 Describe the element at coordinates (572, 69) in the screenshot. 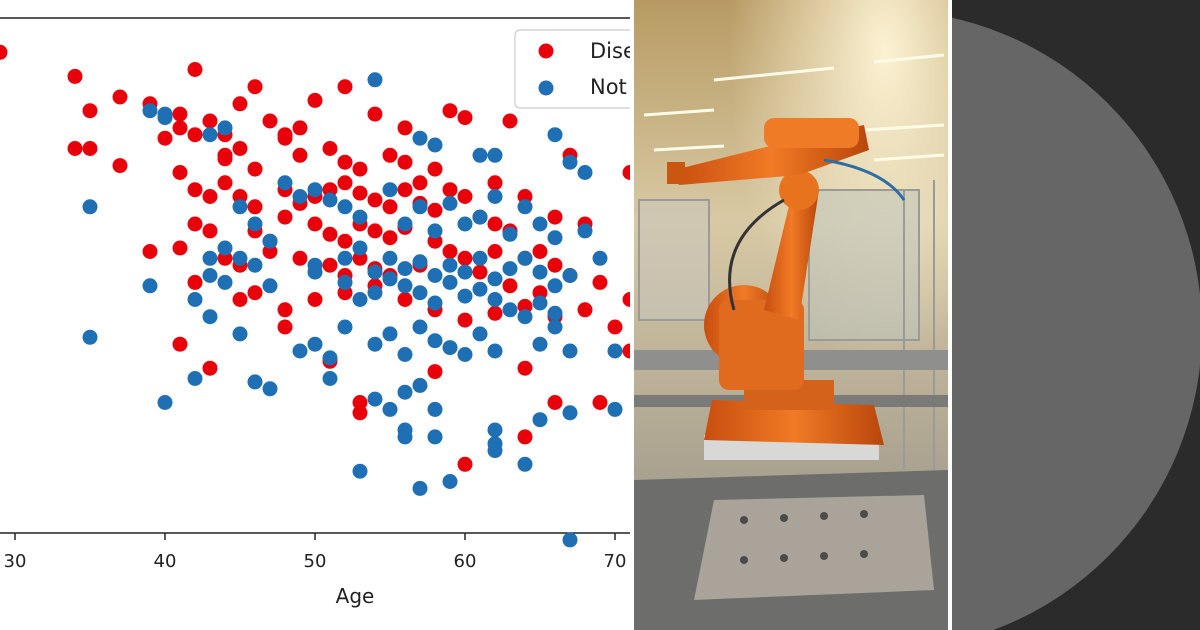

I see `legend: Disease Not Disease` at that location.